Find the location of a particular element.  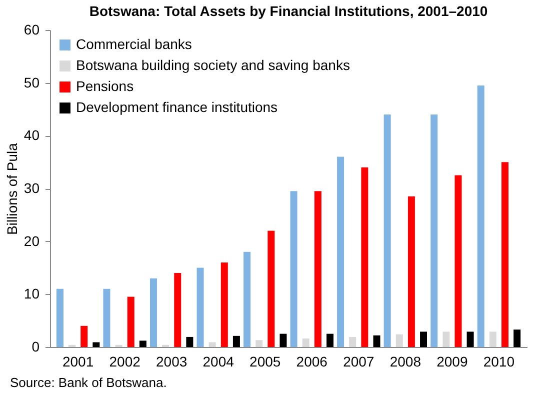

y-tick-label: 60 is located at coordinates (32, 30).